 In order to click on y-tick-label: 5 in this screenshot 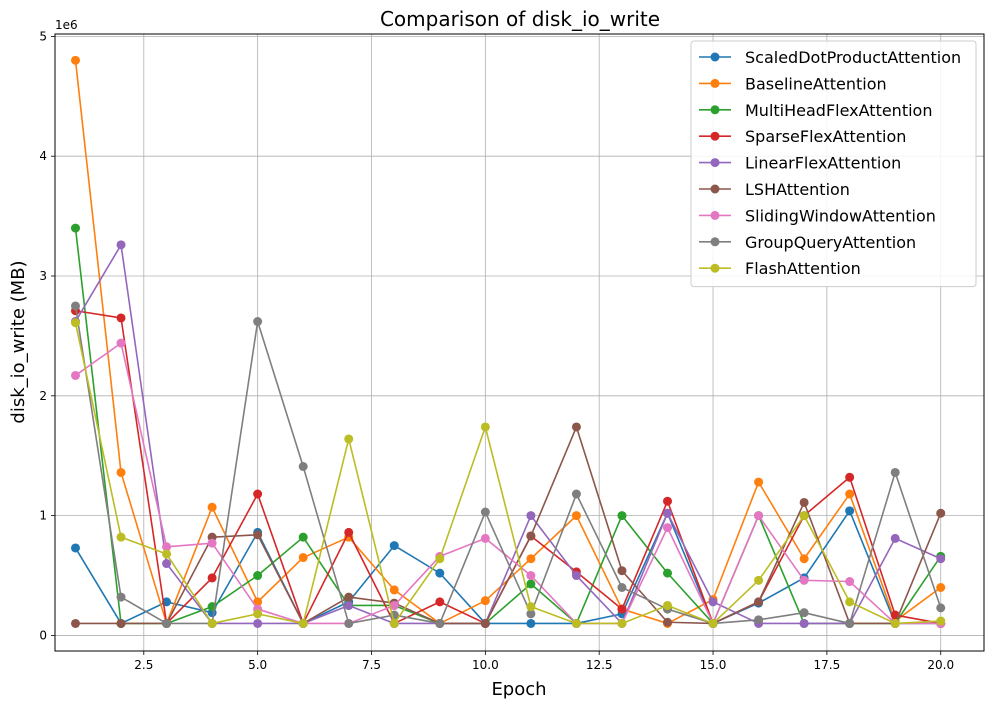, I will do `click(43, 36)`.